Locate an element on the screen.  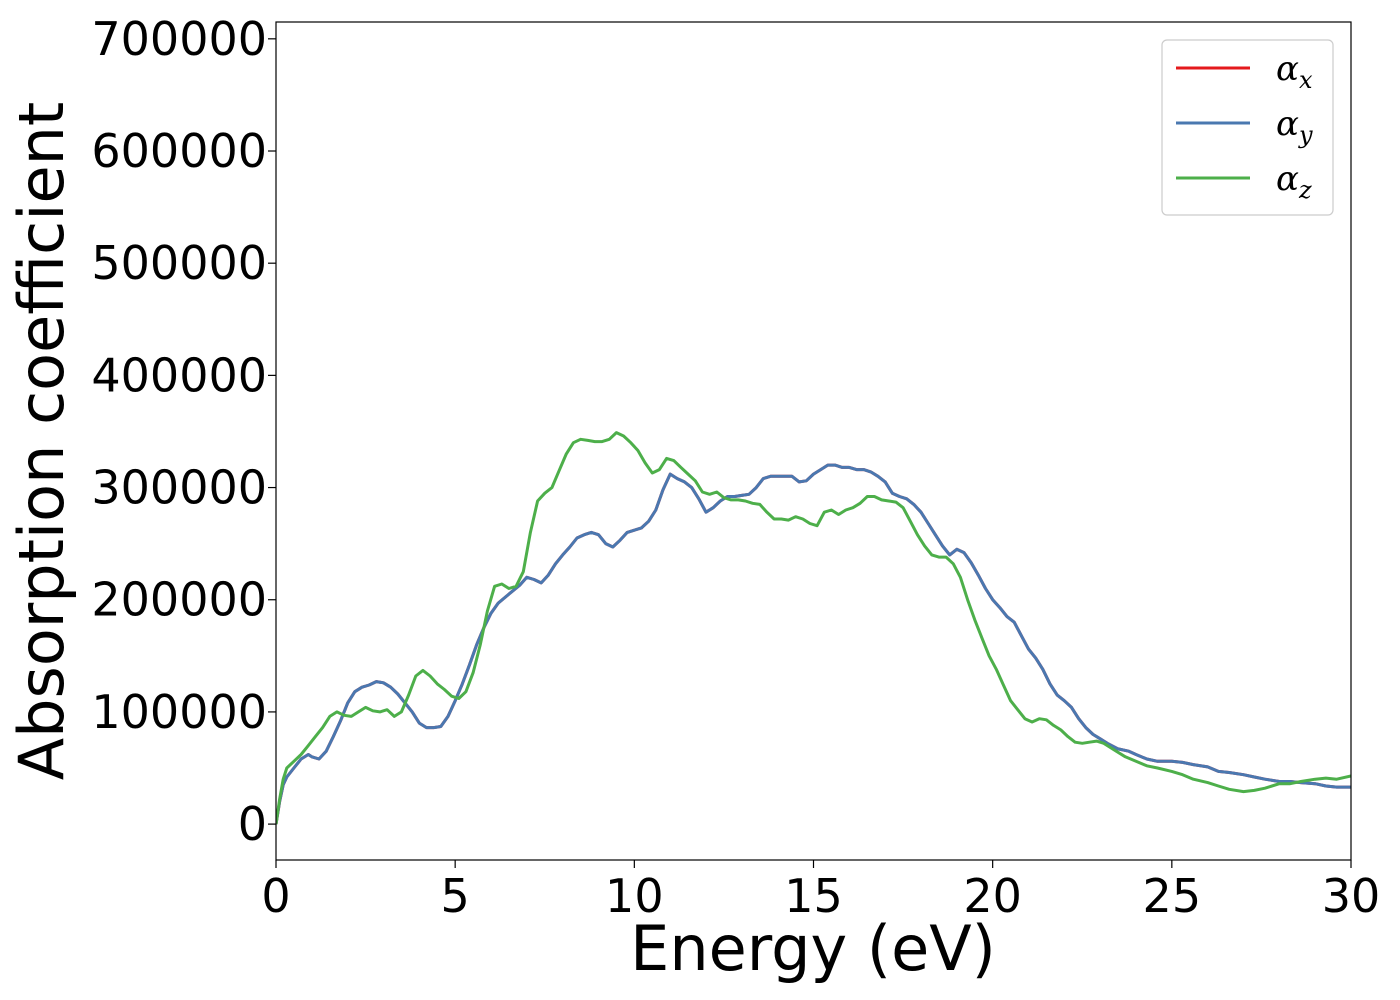
x-tick-label: 5 is located at coordinates (455, 896).